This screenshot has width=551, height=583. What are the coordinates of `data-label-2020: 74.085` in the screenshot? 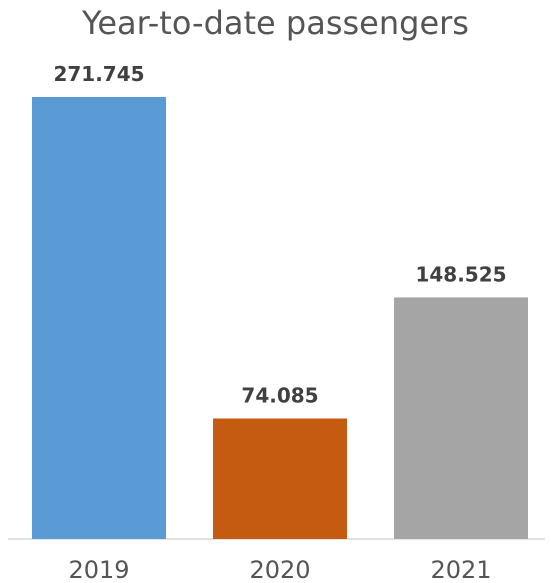 It's located at (279, 395).